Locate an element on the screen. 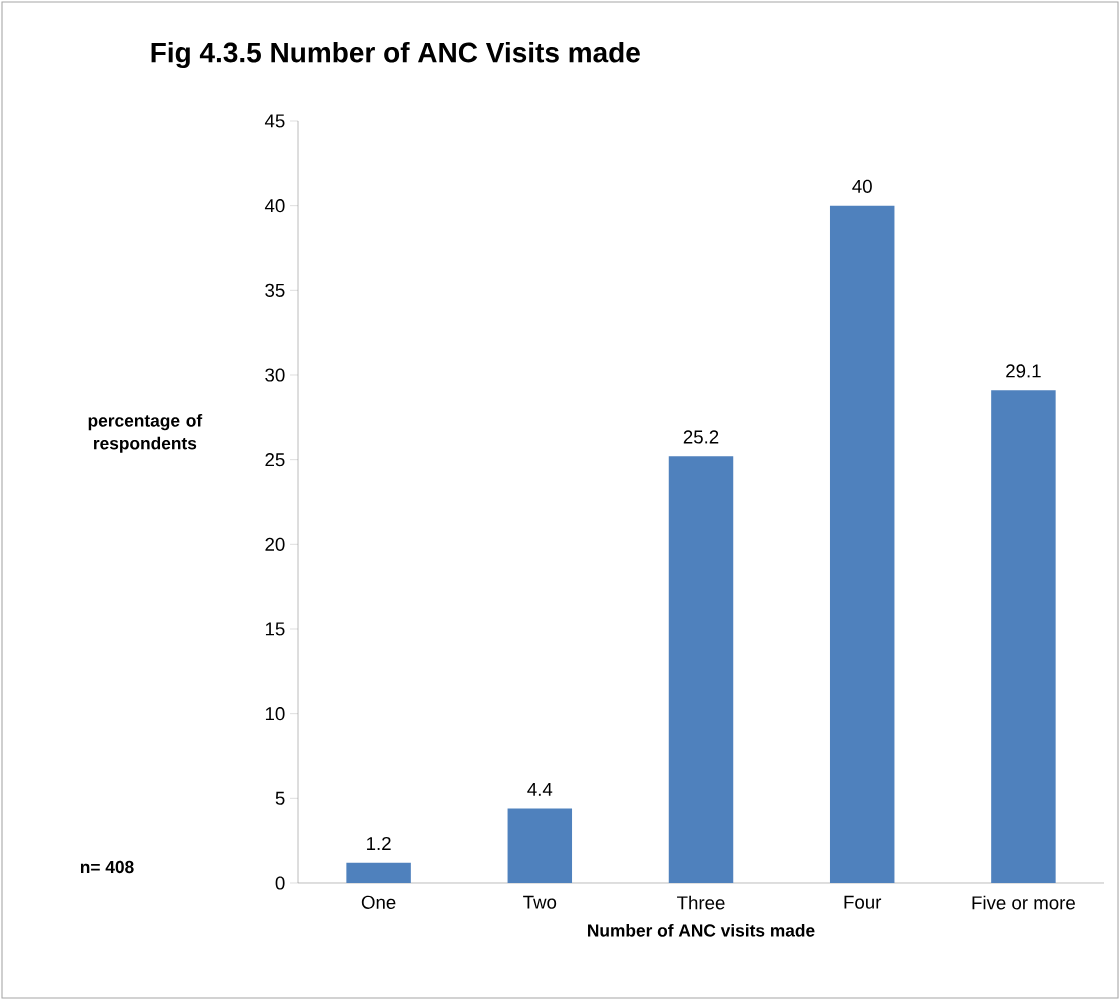 Image resolution: width=1120 pixels, height=1000 pixels. y-tick-label: 40 is located at coordinates (274, 206).